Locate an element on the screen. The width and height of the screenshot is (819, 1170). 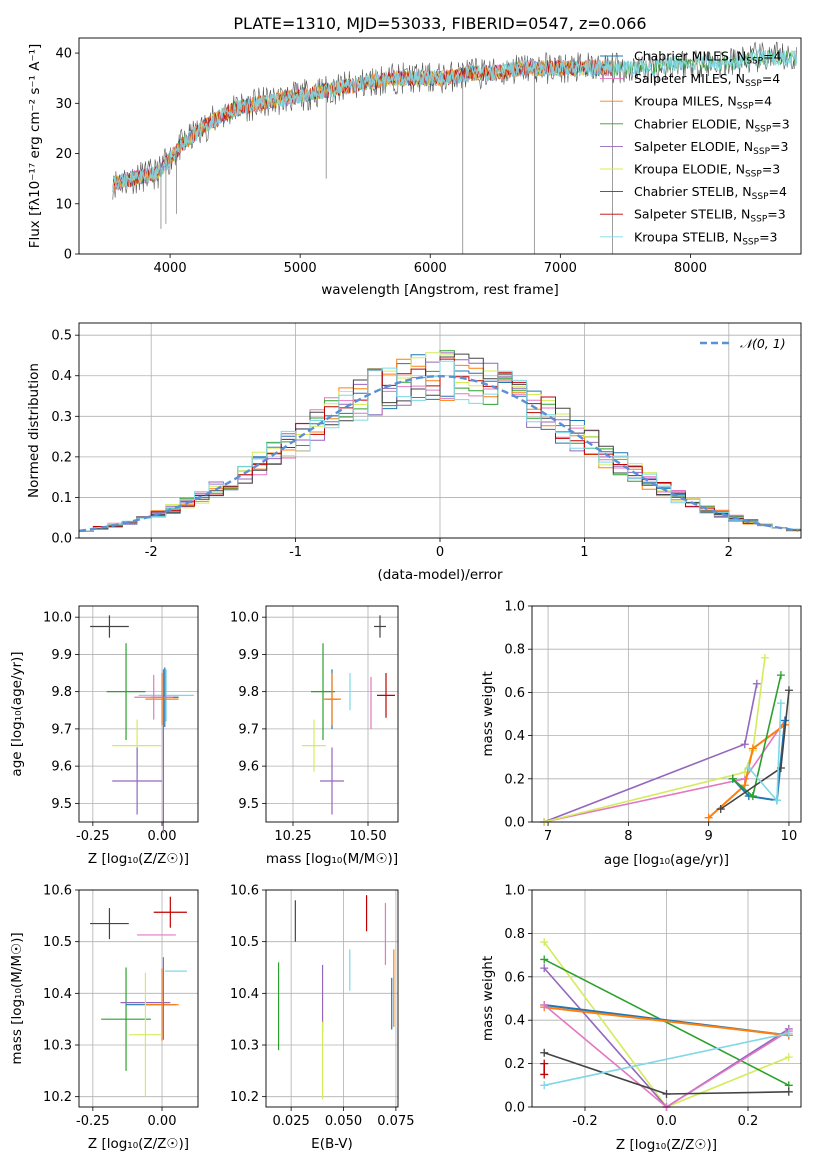
x-tick-label: 6000 is located at coordinates (430, 268).